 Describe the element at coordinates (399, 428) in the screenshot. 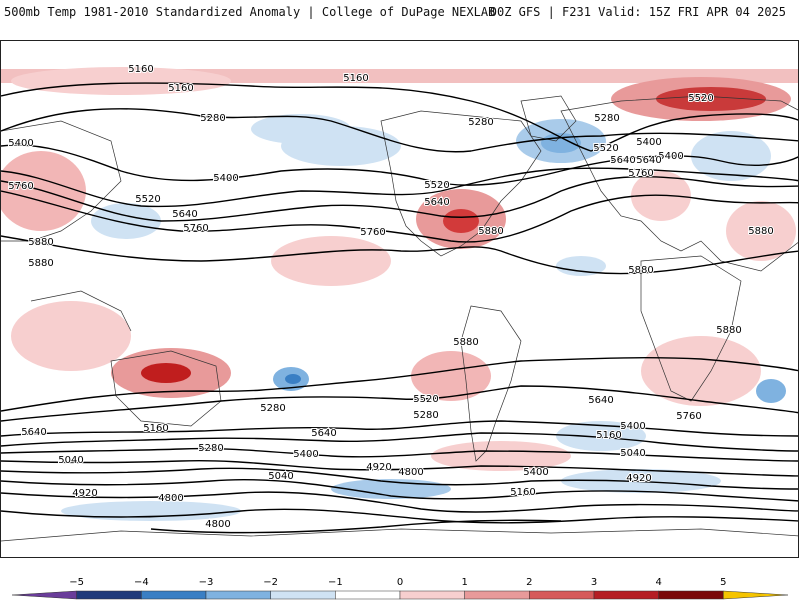

I see `contour-5640-south` at that location.